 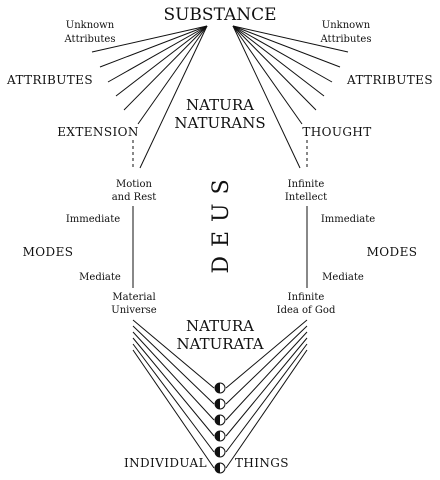 I want to click on deus-label: DEUS, so click(x=221, y=221).